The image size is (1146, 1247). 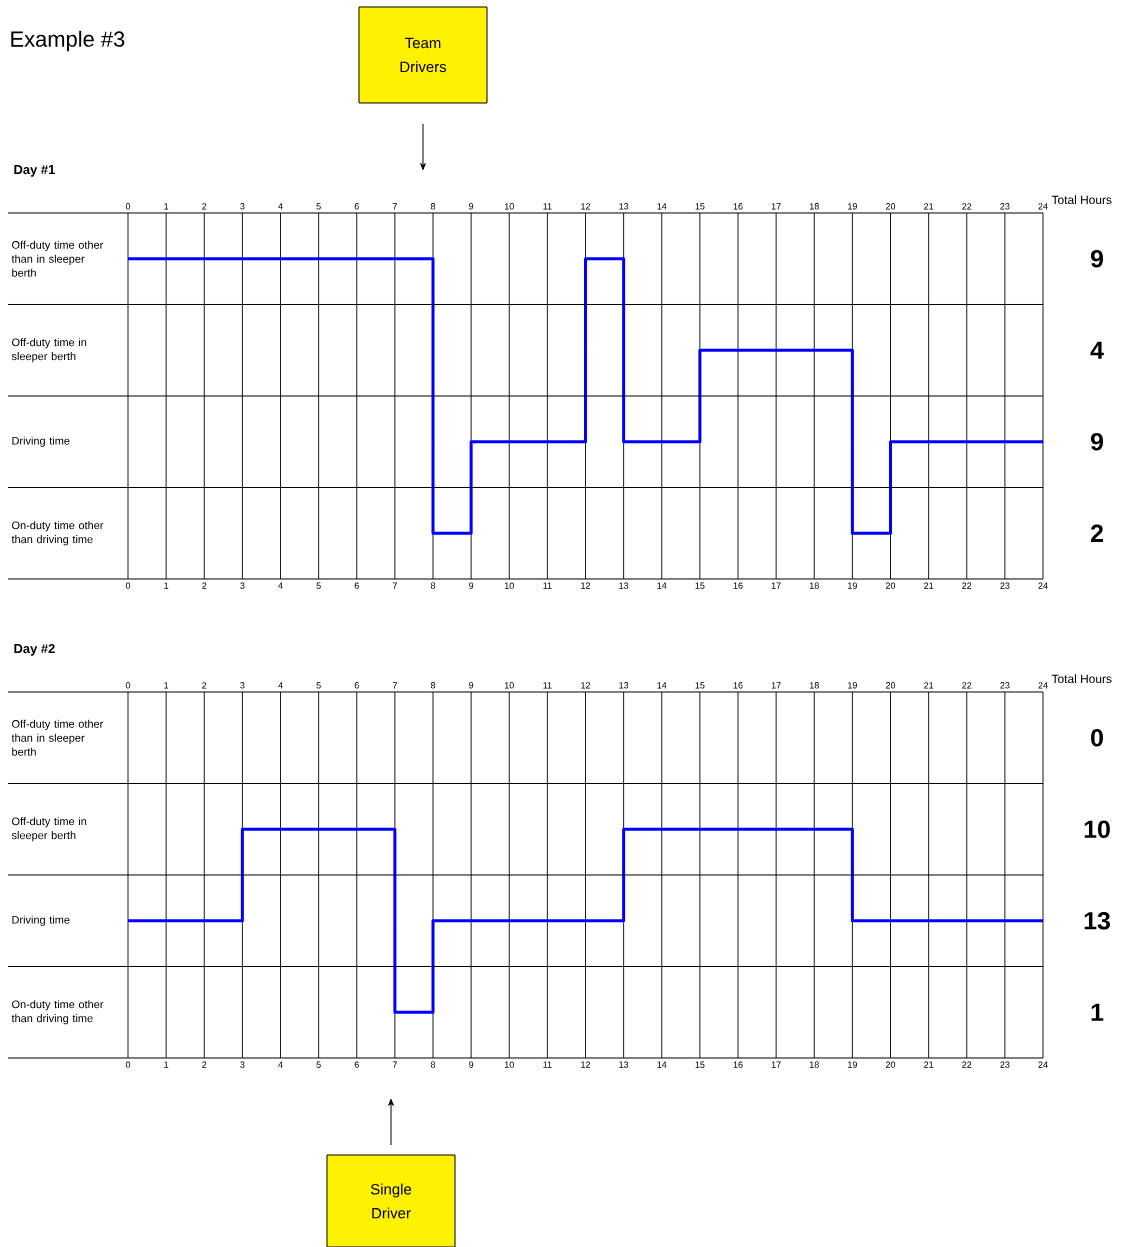 What do you see at coordinates (34, 649) in the screenshot?
I see `chart-title: Day #2` at bounding box center [34, 649].